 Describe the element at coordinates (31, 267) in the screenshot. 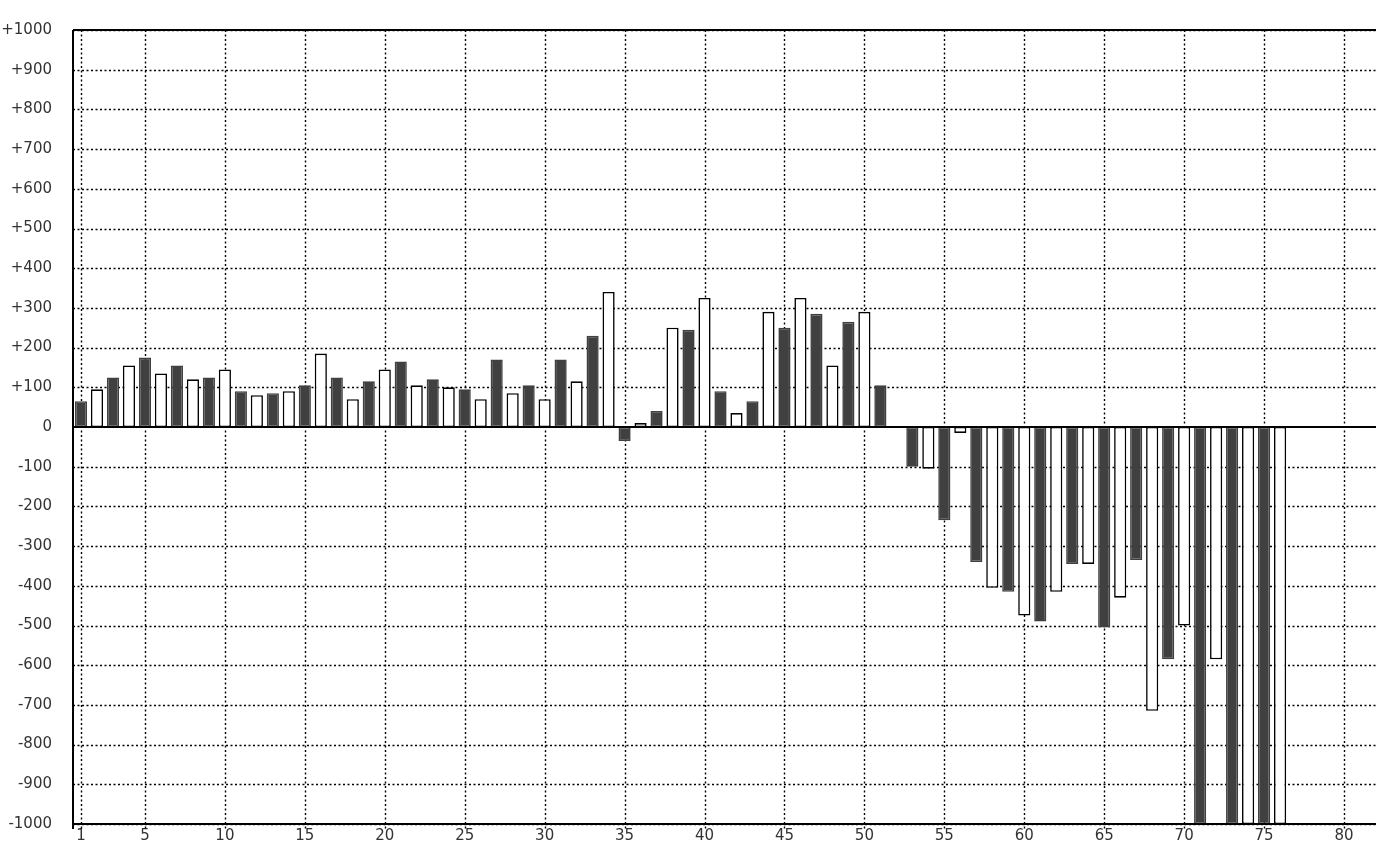

I see `y-tick-label: +400` at that location.